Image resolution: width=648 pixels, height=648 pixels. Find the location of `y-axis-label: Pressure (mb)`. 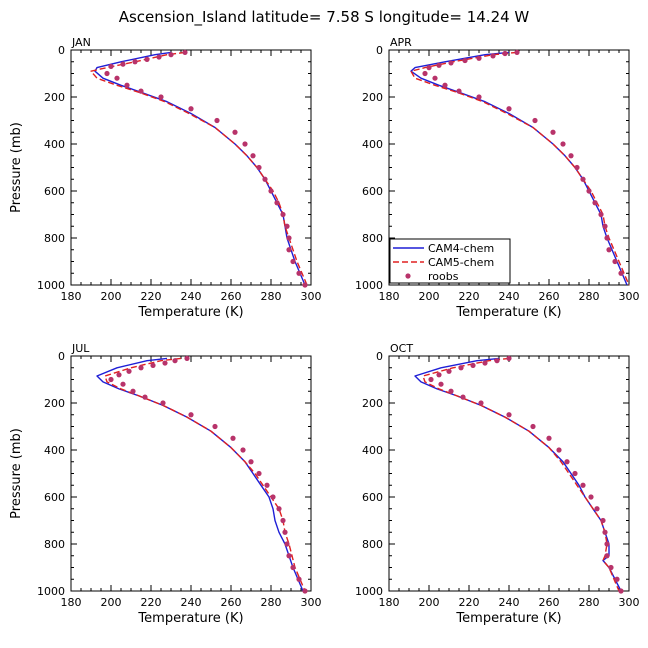

y-axis-label: Pressure (mb) is located at coordinates (16, 167).